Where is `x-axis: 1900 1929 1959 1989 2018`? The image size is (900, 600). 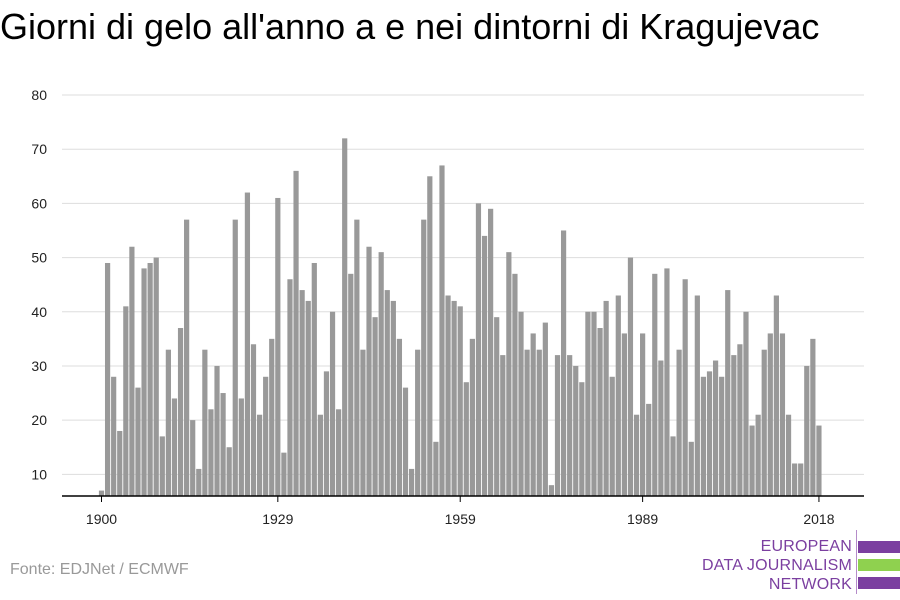
x-axis: 1900 1929 1959 1989 2018 is located at coordinates (463, 511).